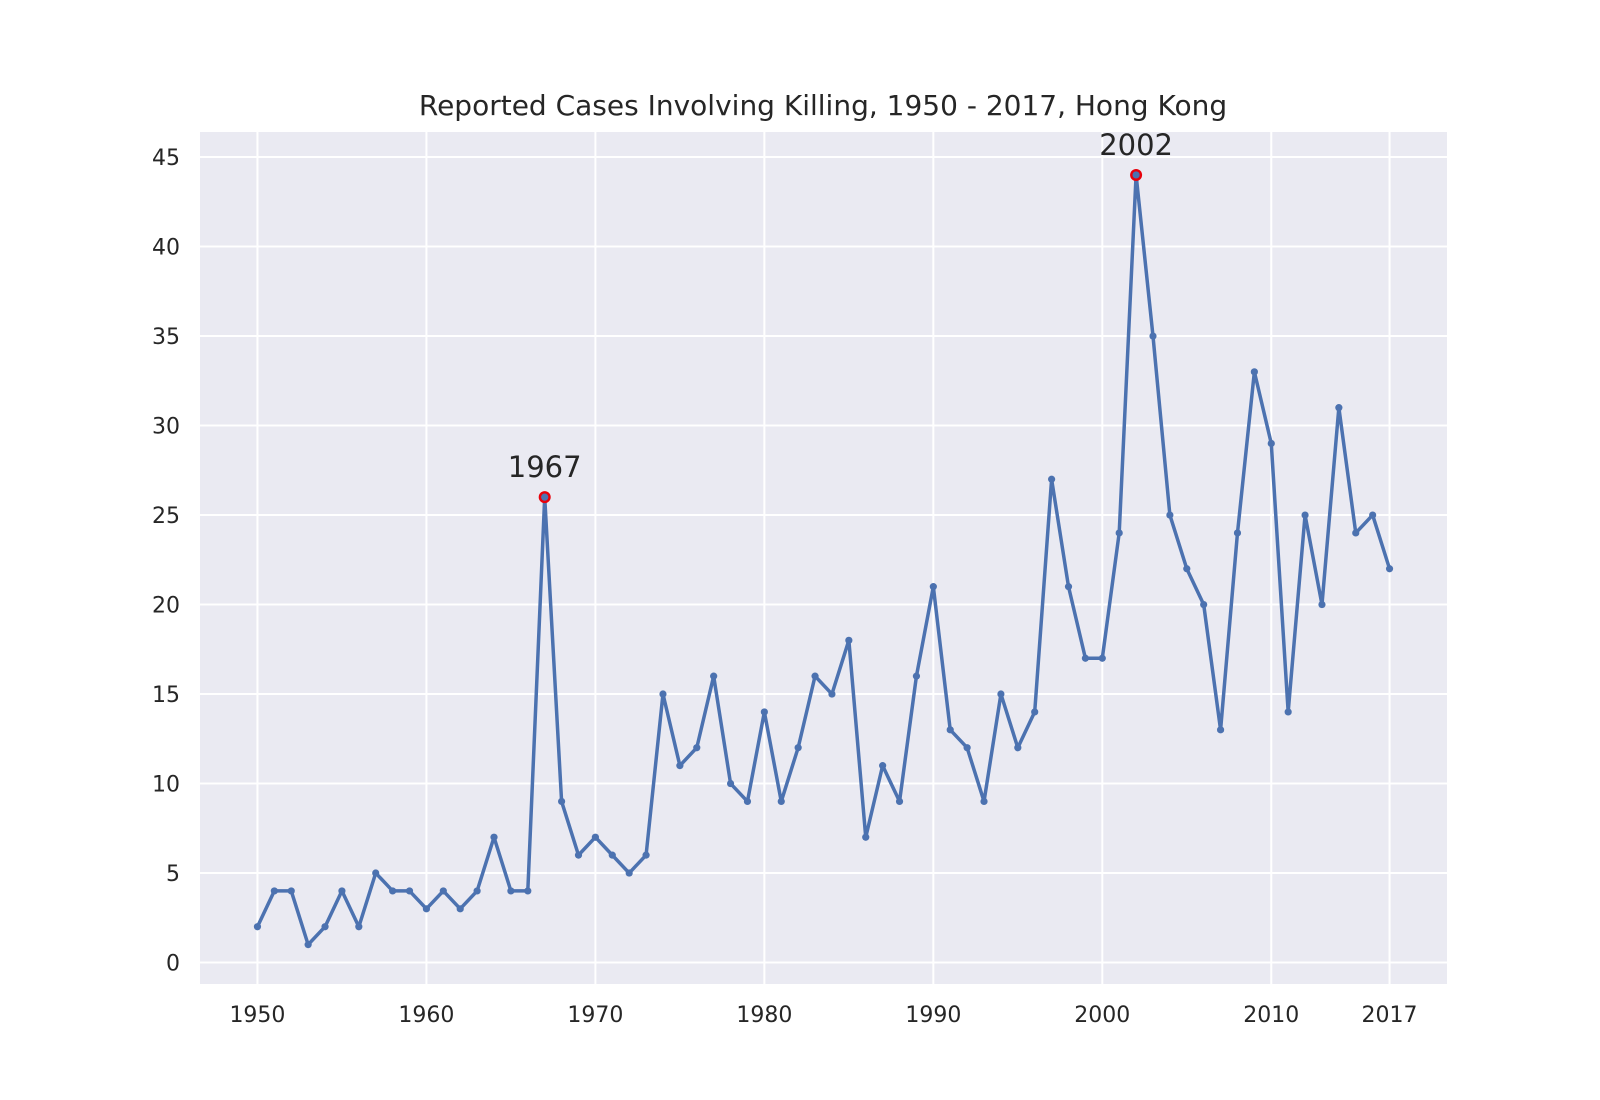 The width and height of the screenshot is (1600, 1100). I want to click on x-tick-label: 1950, so click(257, 1015).